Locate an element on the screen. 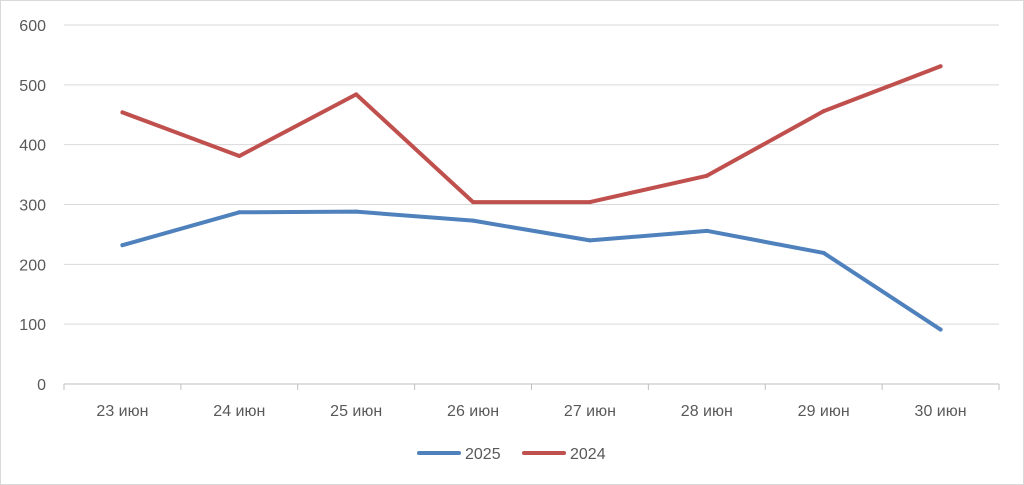 Image resolution: width=1024 pixels, height=485 pixels. x-tick-label: 27 июн is located at coordinates (590, 411).